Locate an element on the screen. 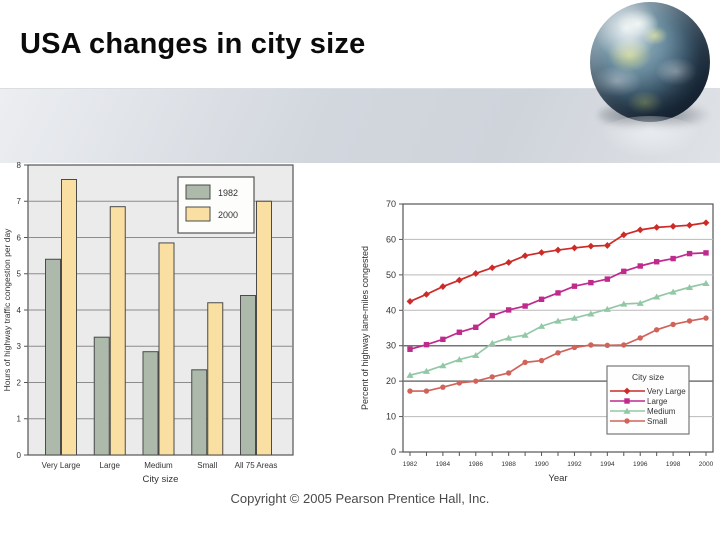 The width and height of the screenshot is (720, 540). bar-2000-Large is located at coordinates (117, 331).